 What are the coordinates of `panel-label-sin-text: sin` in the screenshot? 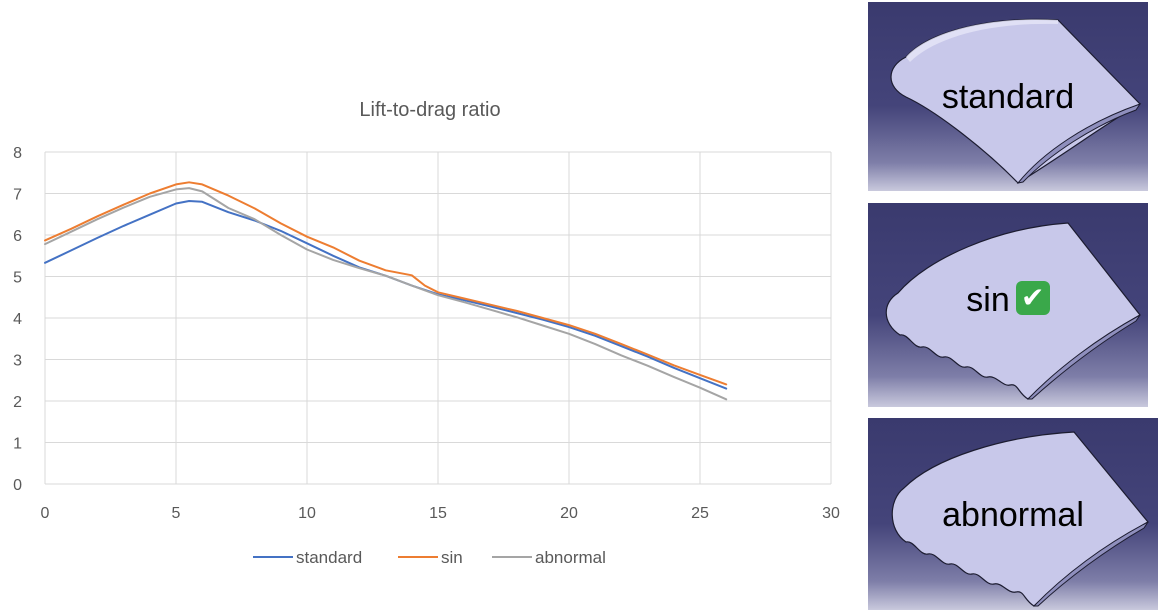 It's located at (988, 300).